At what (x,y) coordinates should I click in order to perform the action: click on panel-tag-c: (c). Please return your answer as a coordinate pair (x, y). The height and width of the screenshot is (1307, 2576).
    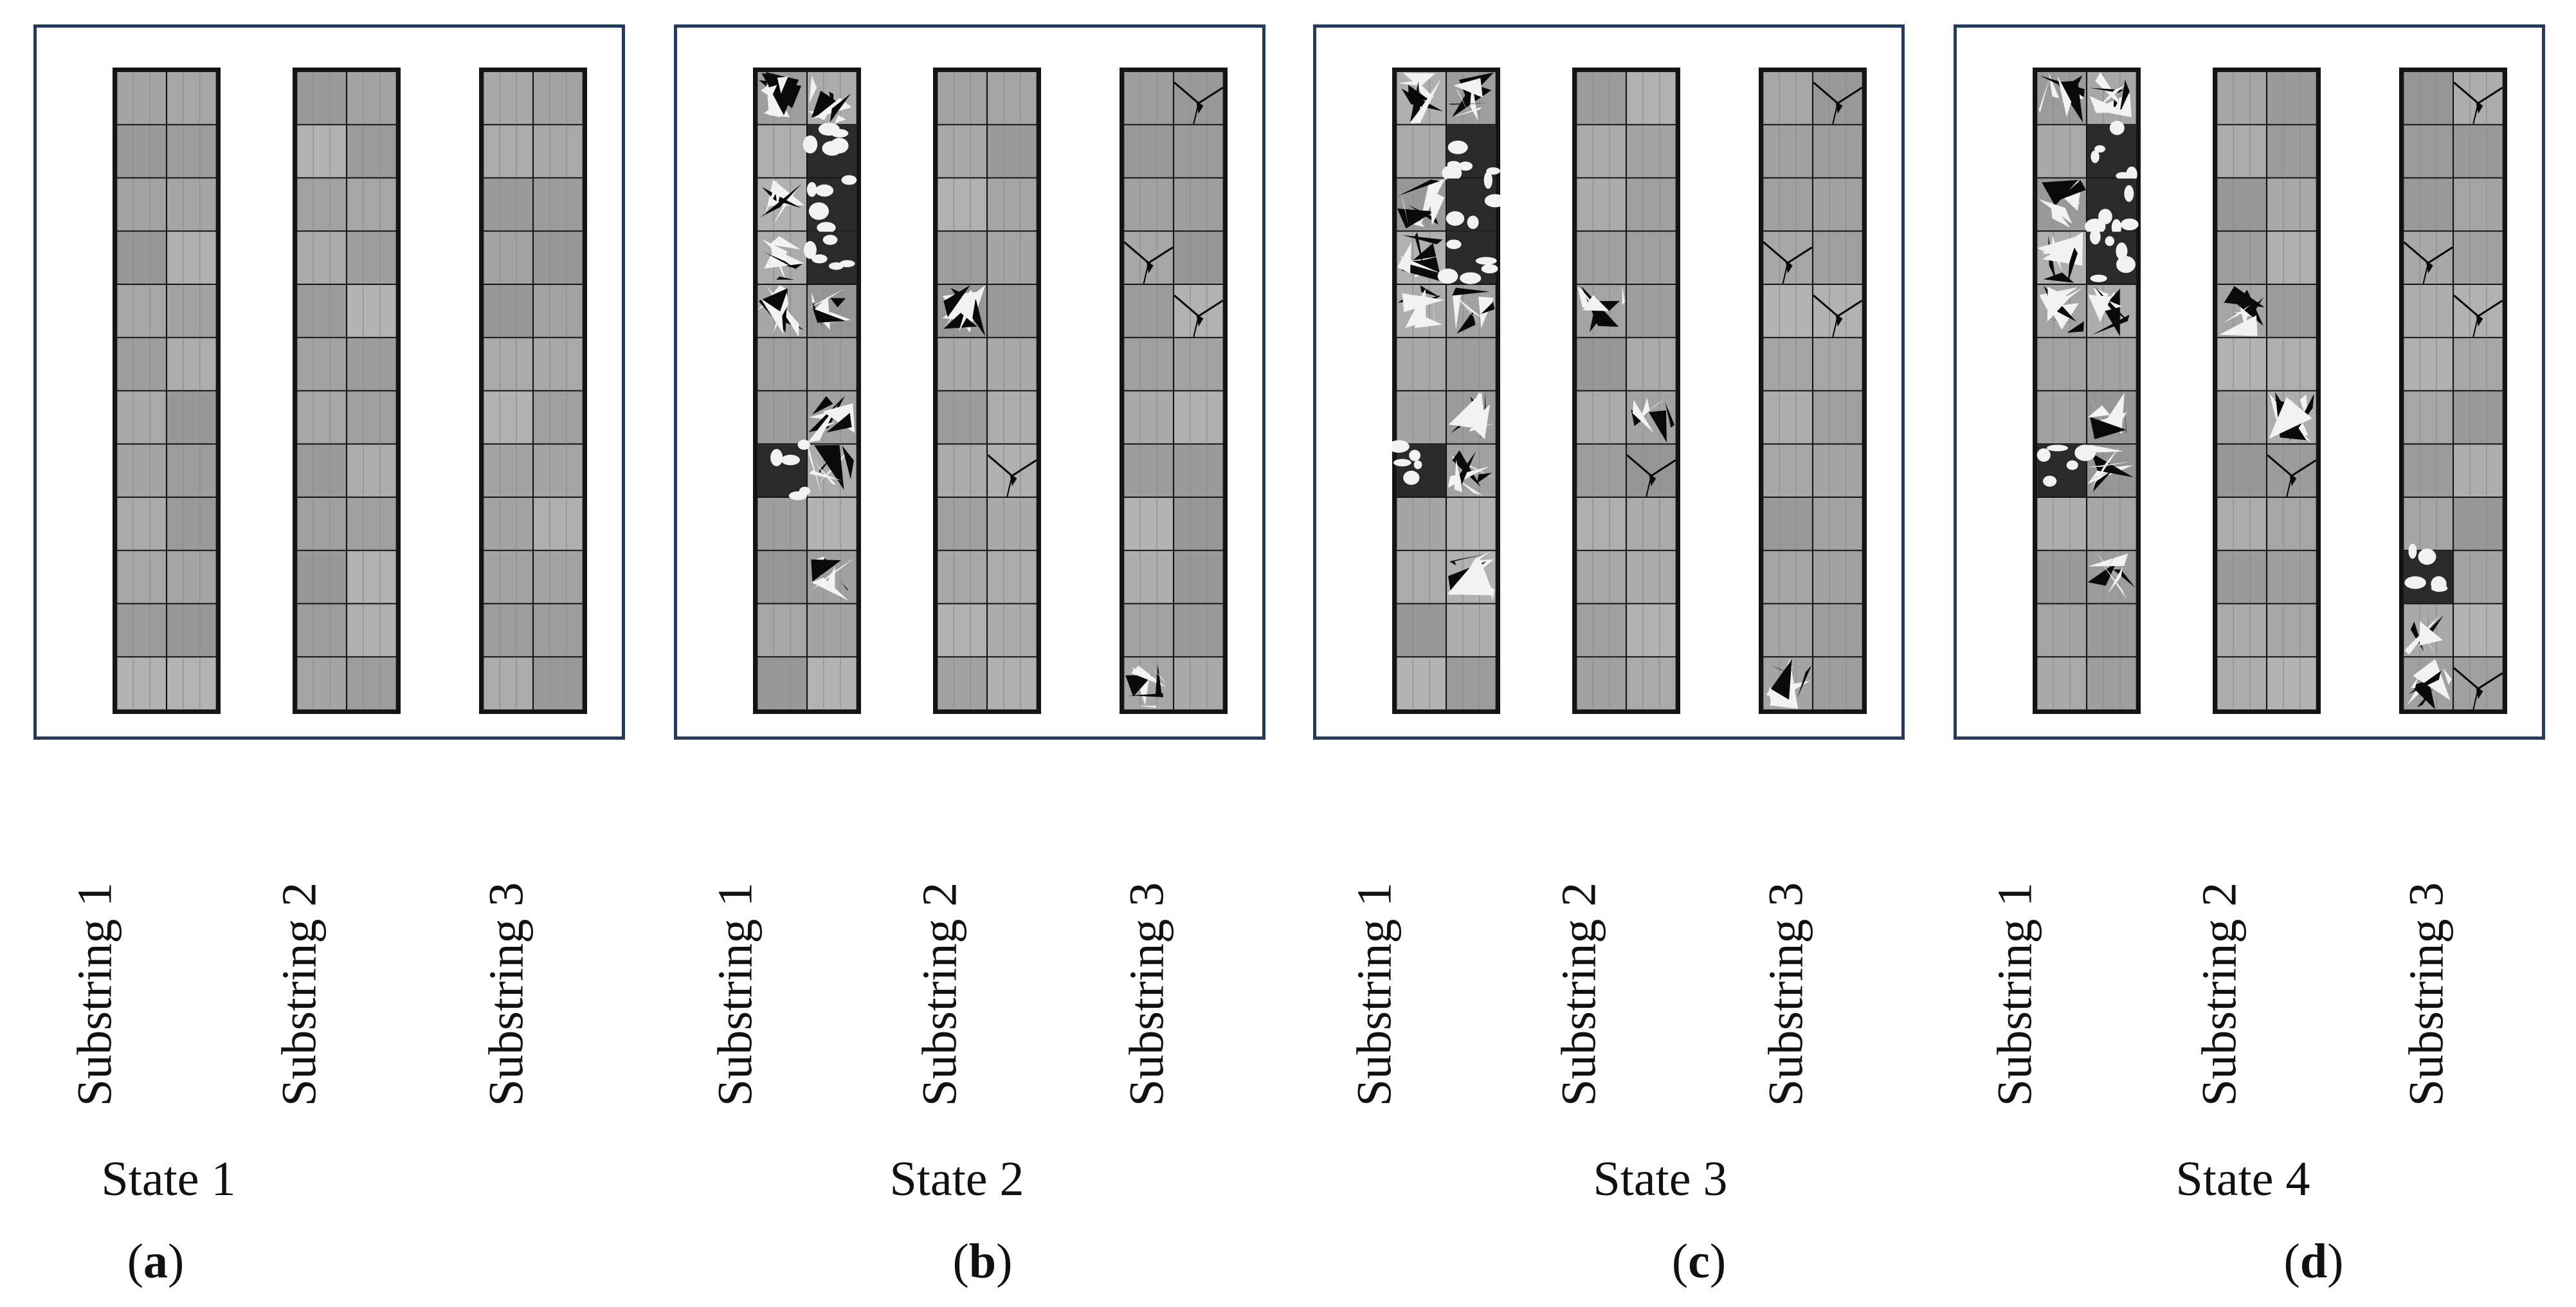
    Looking at the image, I should click on (1699, 1262).